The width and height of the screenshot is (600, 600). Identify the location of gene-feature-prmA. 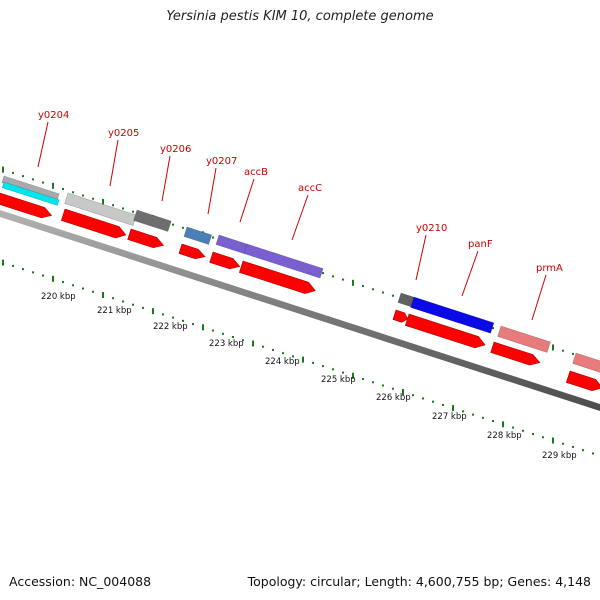
(524, 339).